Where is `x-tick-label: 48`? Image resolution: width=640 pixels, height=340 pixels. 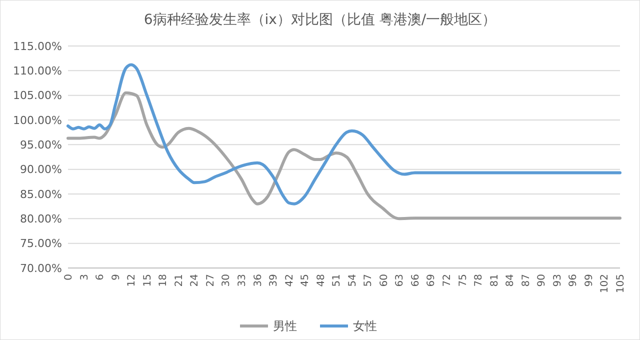
x-tick-label: 48 is located at coordinates (321, 280).